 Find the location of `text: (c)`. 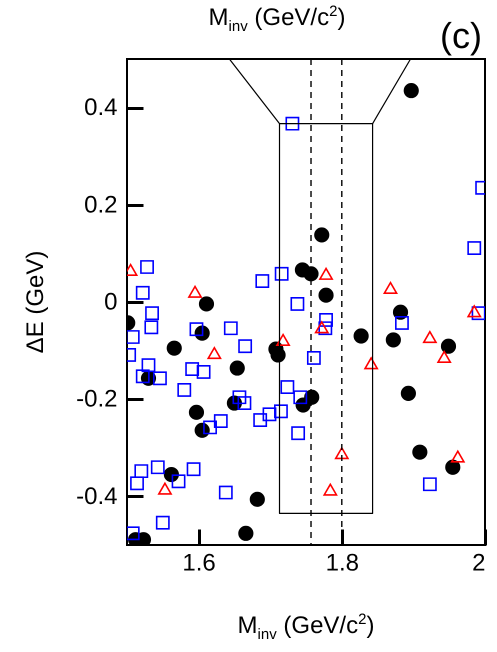

text: (c) is located at coordinates (461, 35).